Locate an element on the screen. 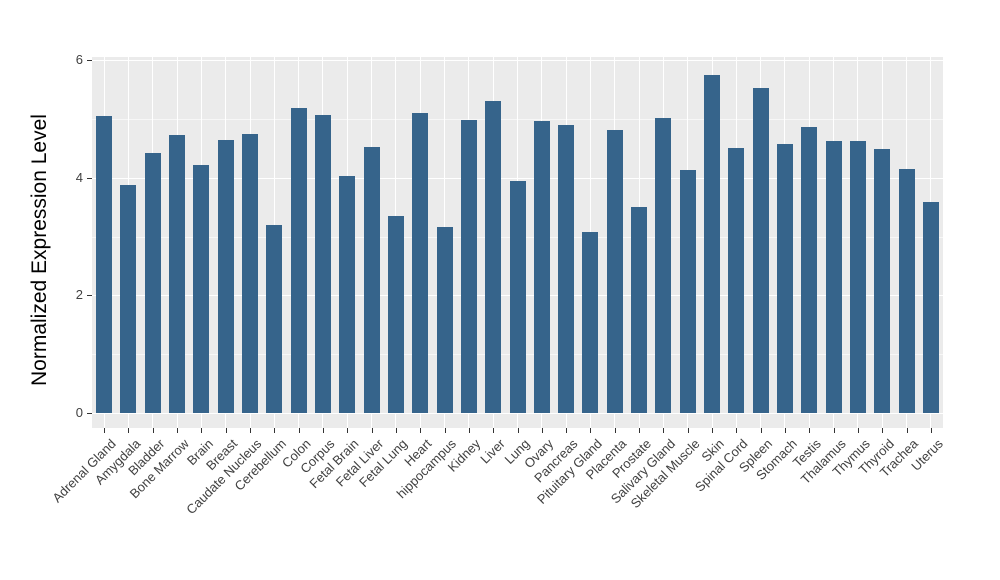 Image resolution: width=1000 pixels, height=580 pixels. bar-pancreas is located at coordinates (566, 268).